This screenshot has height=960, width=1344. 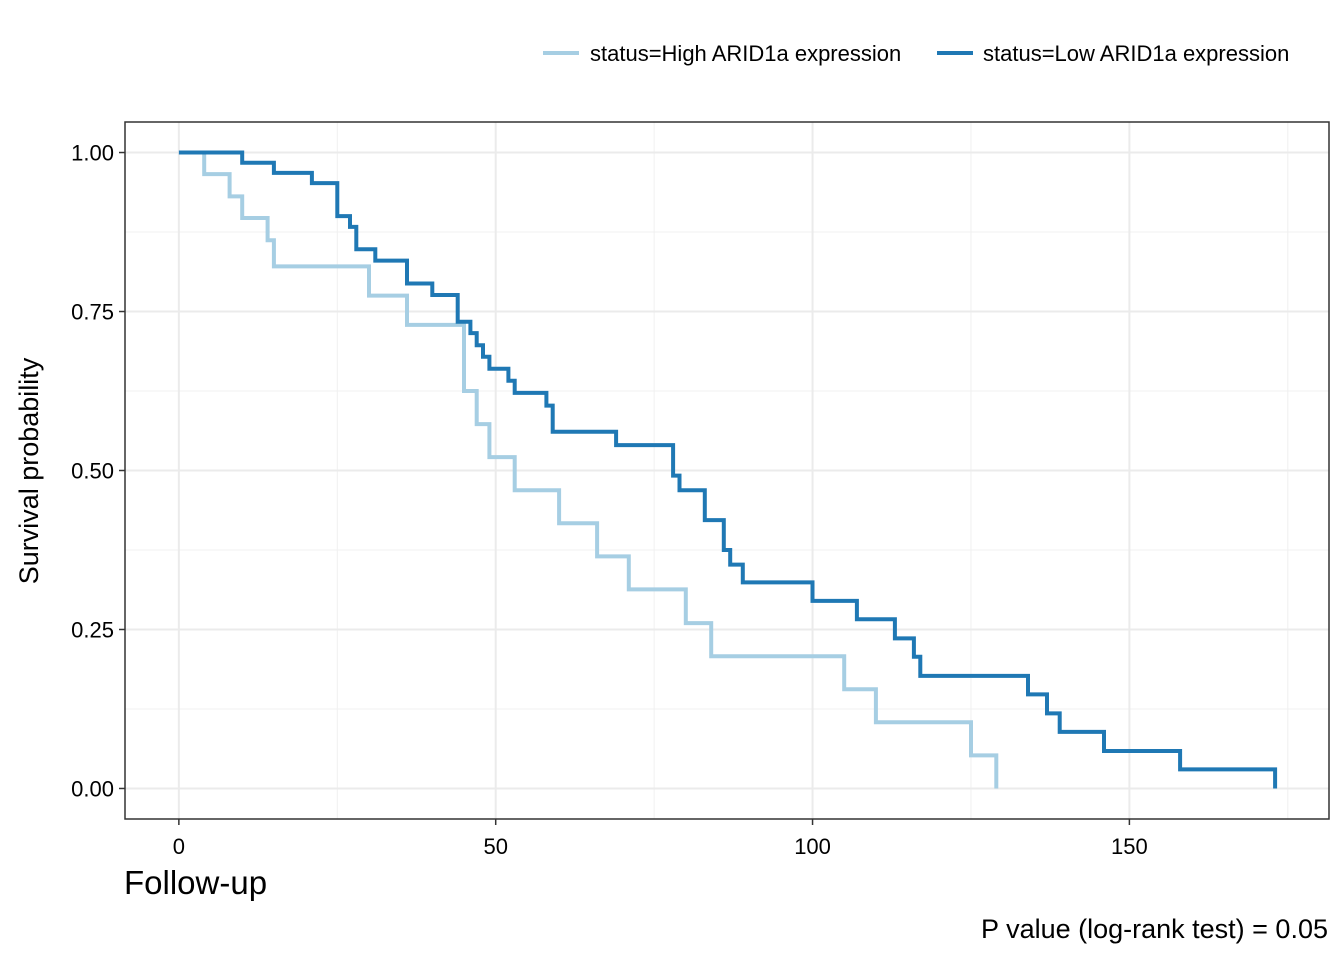 I want to click on x-tick-label: 0, so click(x=179, y=846).